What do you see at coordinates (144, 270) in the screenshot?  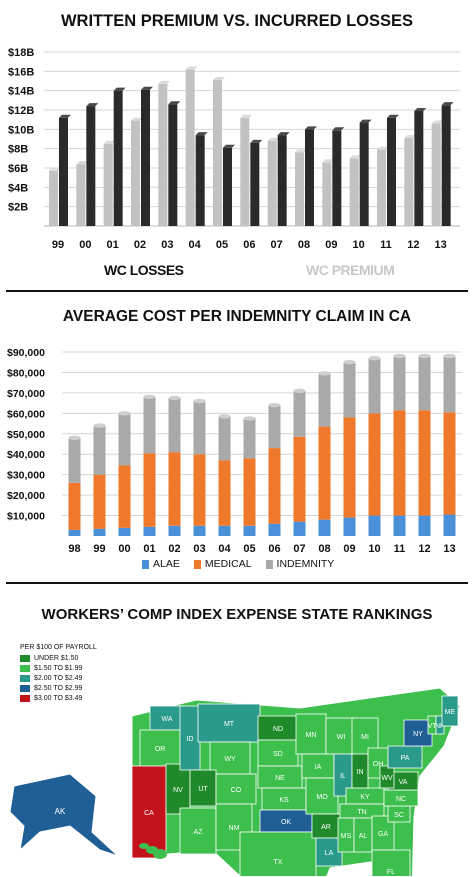 I see `legend-wc-losses: WC LOSSES` at bounding box center [144, 270].